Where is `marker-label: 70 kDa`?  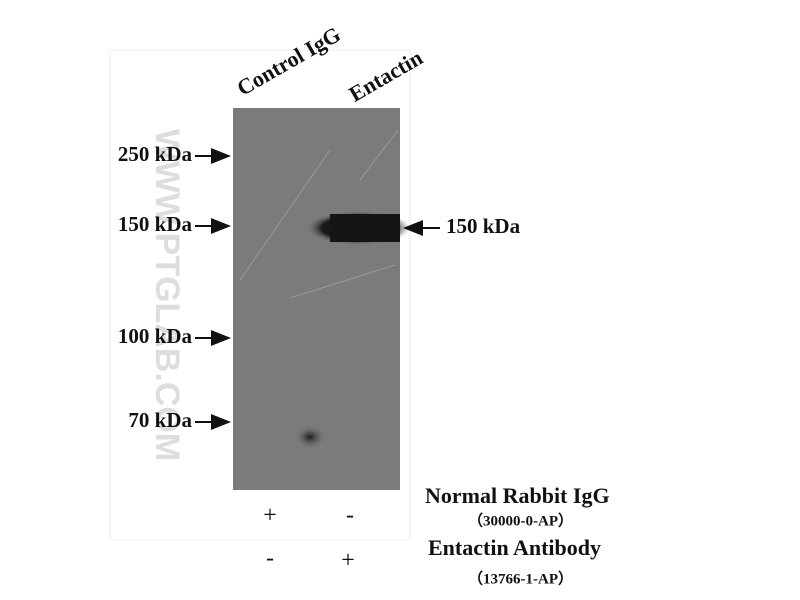 marker-label: 70 kDa is located at coordinates (160, 420).